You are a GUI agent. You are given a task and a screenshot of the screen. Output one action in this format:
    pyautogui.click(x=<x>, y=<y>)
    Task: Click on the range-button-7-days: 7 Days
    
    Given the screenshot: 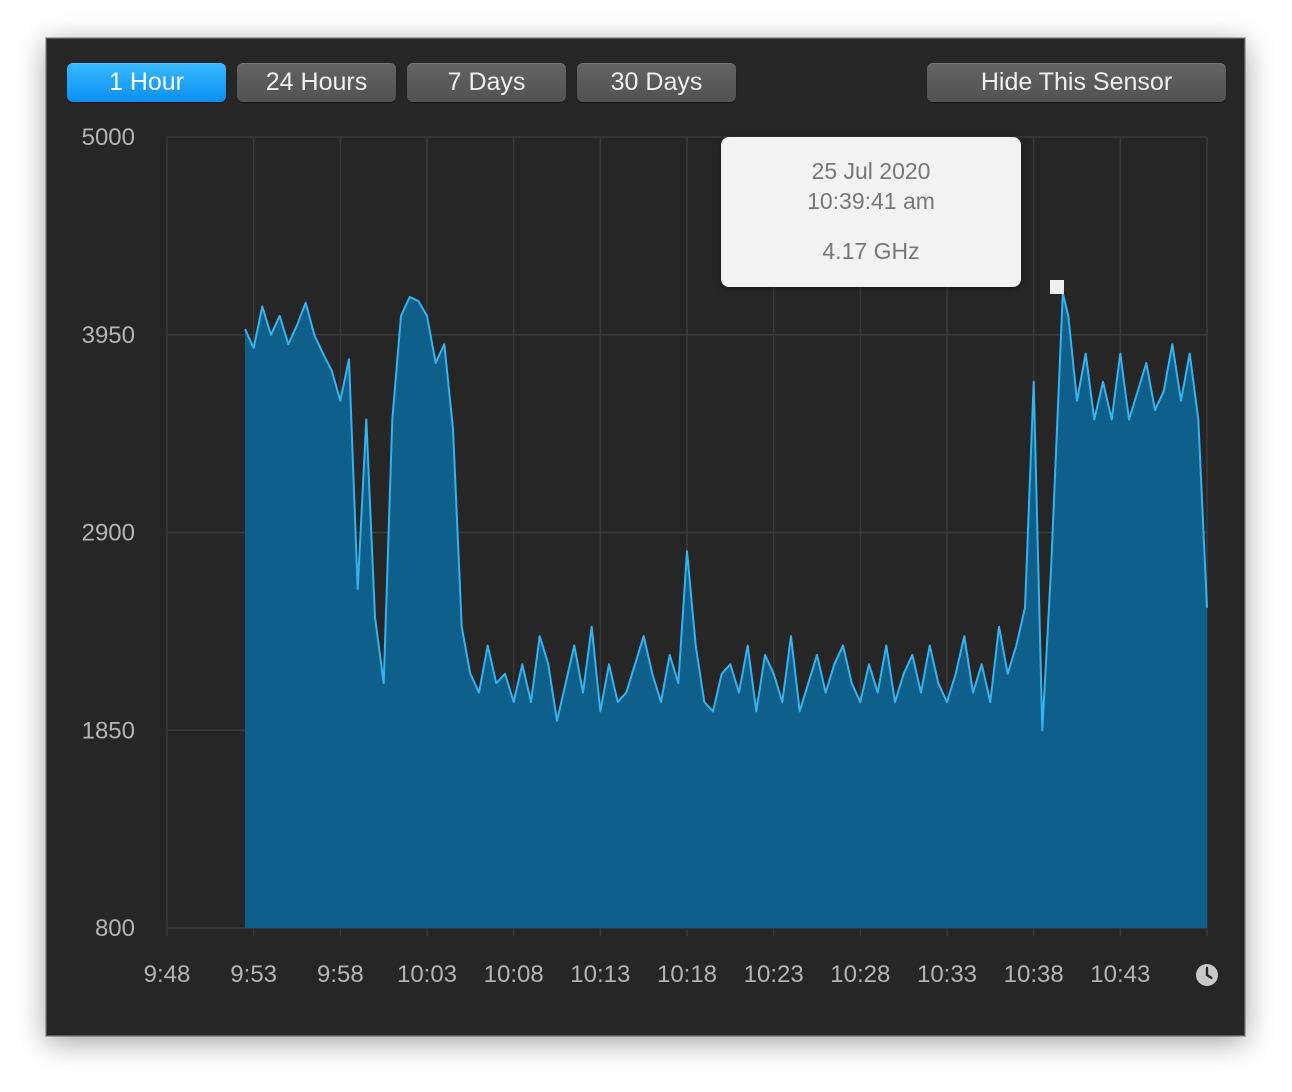 What is the action you would take?
    pyautogui.click(x=486, y=82)
    